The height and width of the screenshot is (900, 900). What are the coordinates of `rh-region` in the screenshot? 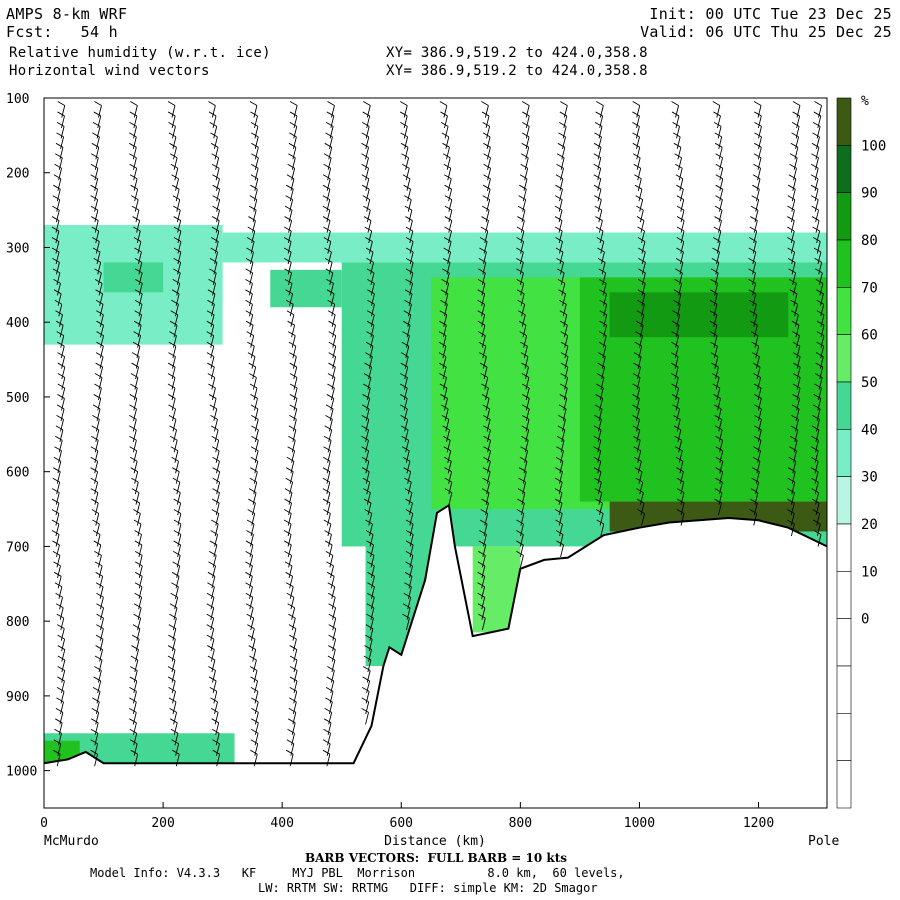 It's located at (699, 315).